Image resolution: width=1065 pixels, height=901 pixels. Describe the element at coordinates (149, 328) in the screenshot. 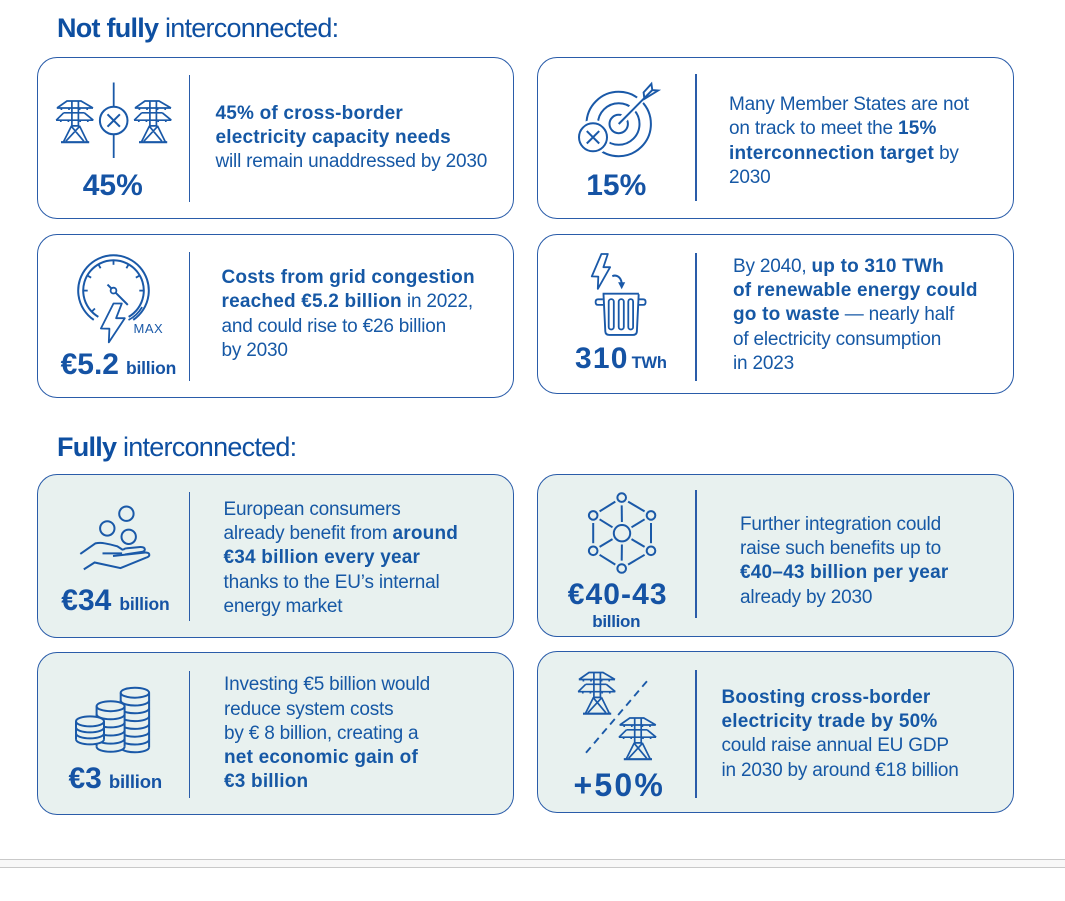

I see `svg-text: MAX` at that location.